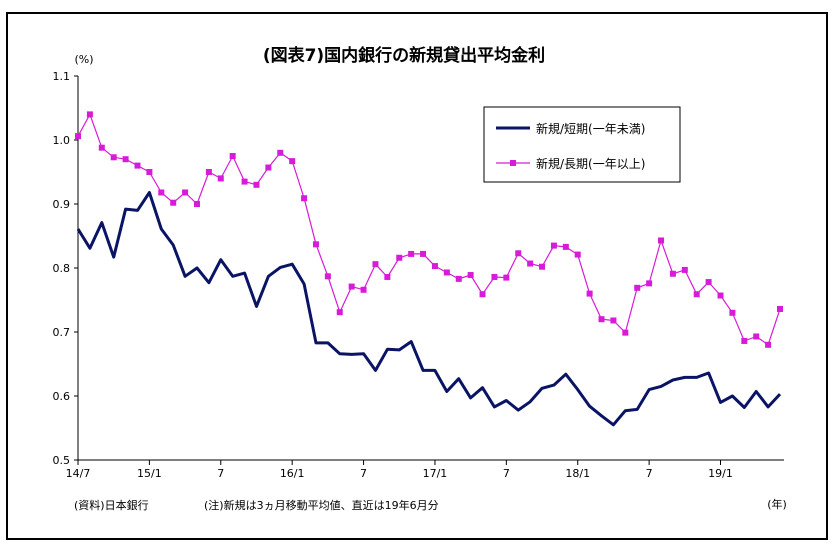 The height and width of the screenshot is (556, 840). I want to click on x-tick-label: 19/1, so click(720, 473).